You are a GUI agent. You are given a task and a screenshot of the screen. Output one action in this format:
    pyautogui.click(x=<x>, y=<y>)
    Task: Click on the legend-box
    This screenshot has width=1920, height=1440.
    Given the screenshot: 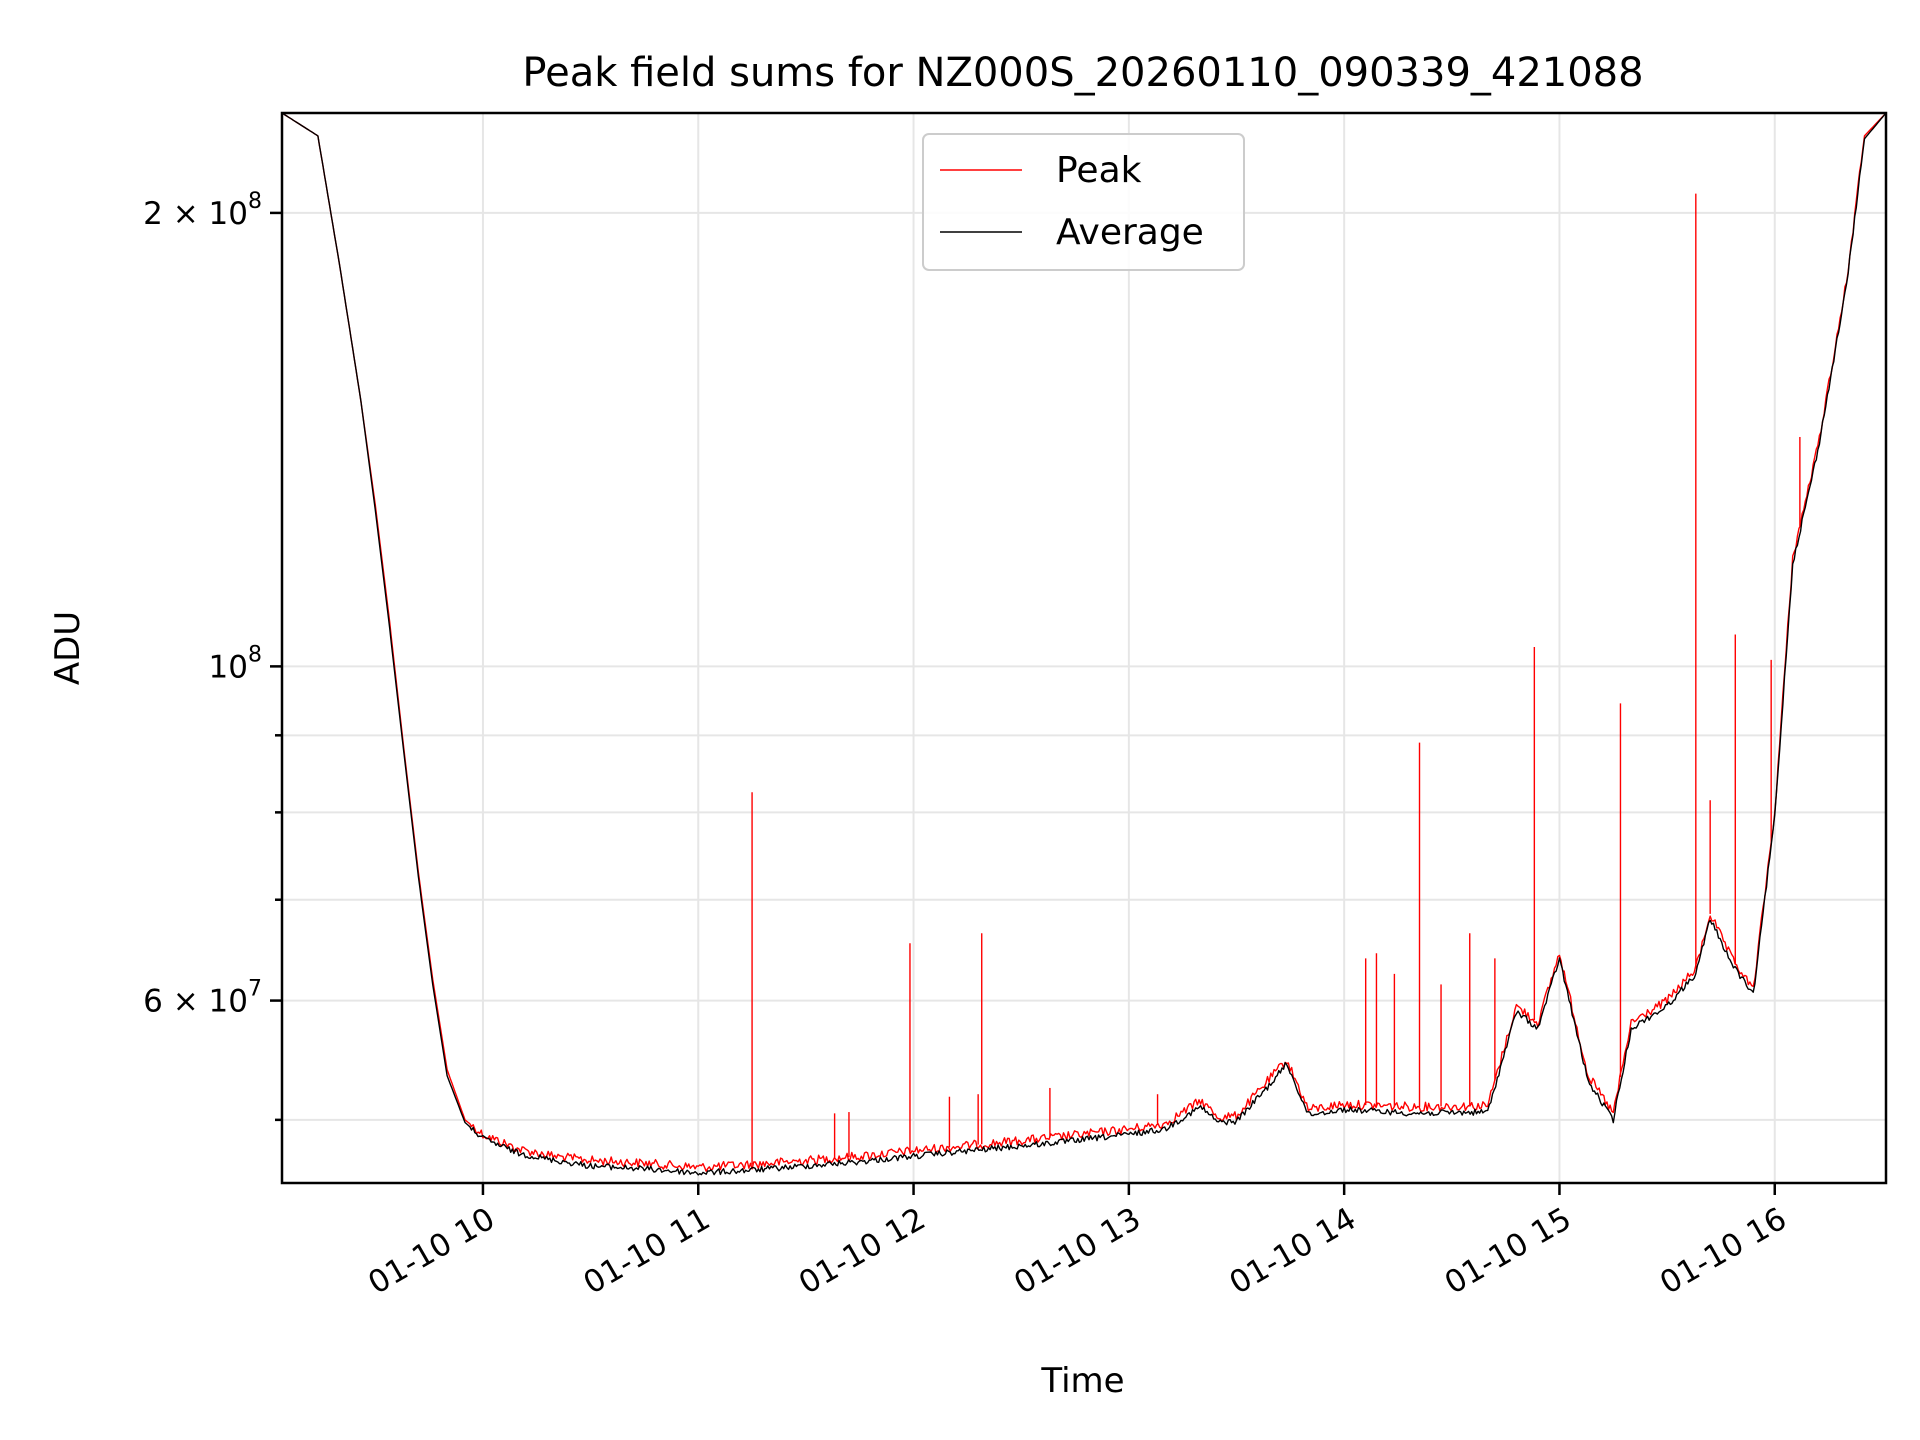 What is the action you would take?
    pyautogui.click(x=1083, y=202)
    